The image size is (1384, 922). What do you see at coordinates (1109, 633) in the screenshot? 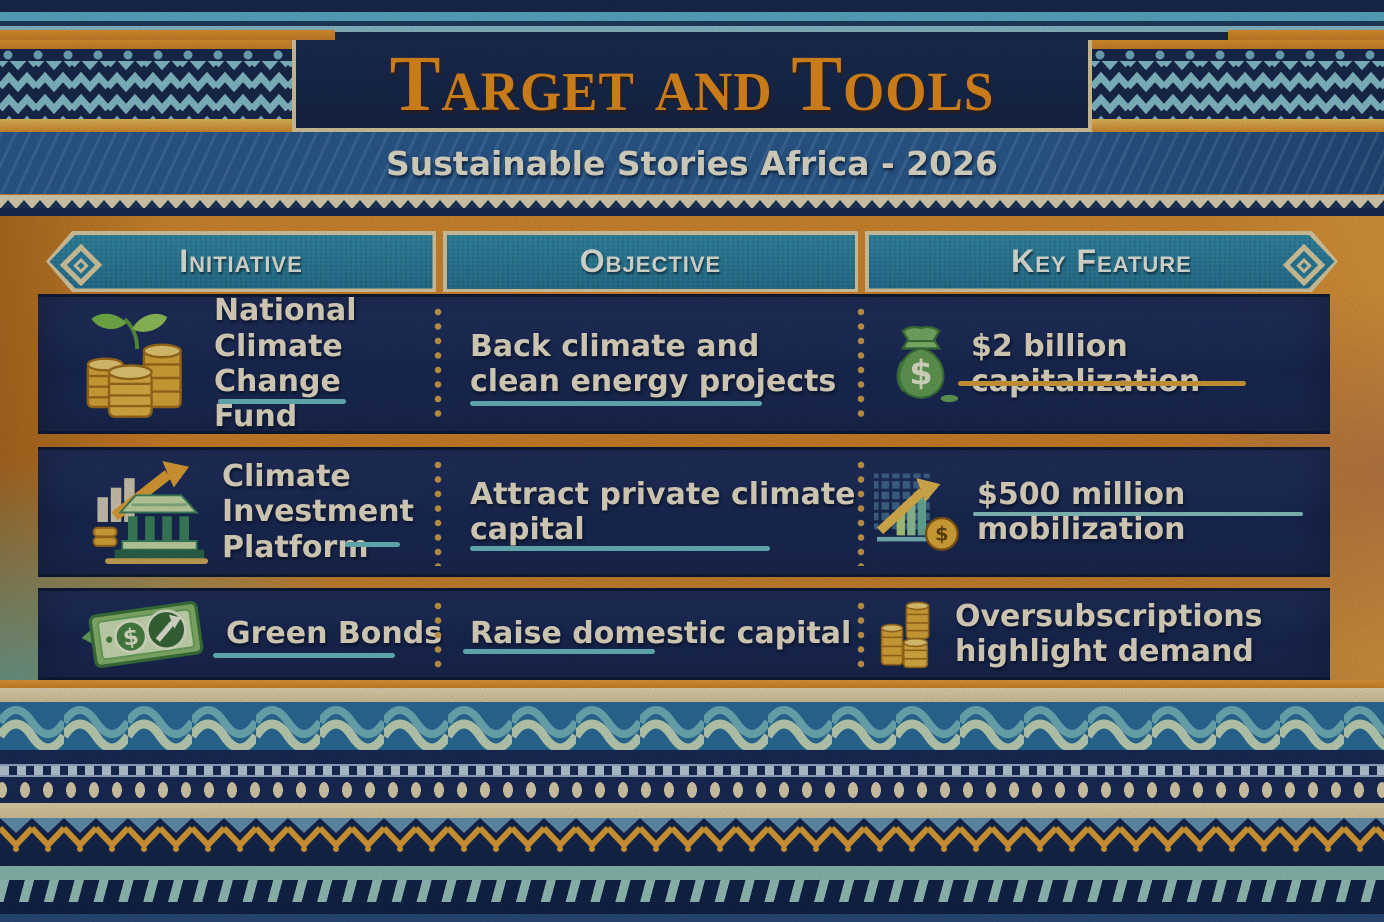
I see `feature-text: Oversubscriptions highlight demand` at bounding box center [1109, 633].